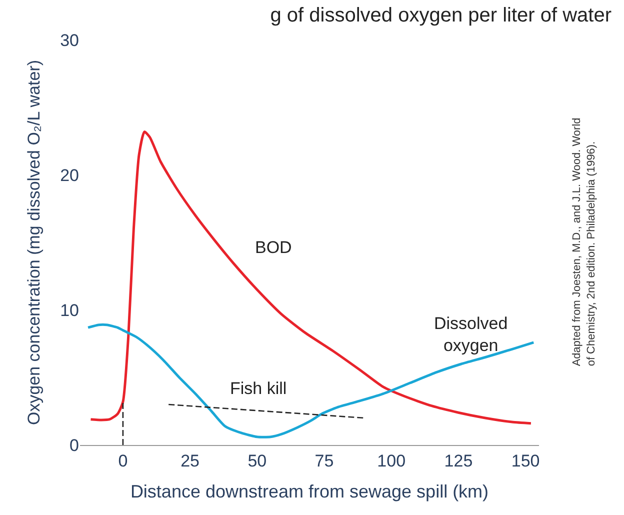 The height and width of the screenshot is (515, 624). I want to click on y-tick-label: 10, so click(69, 310).